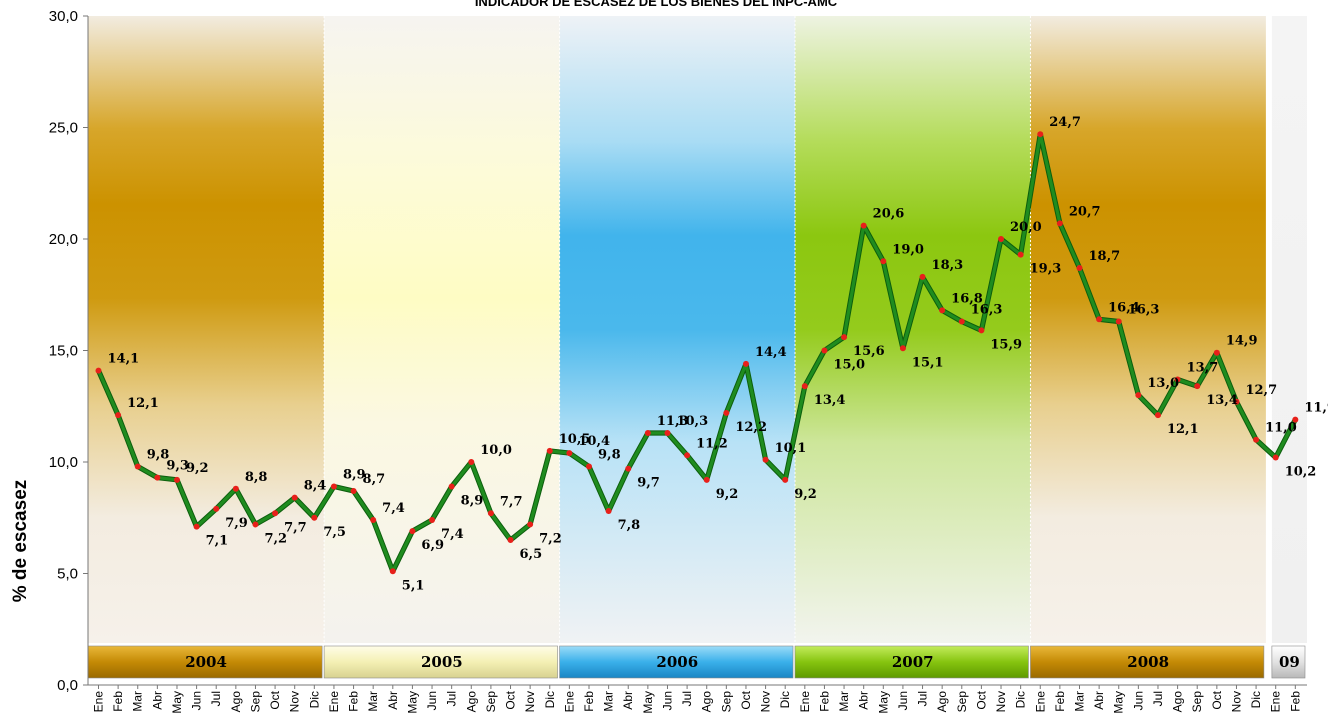 This screenshot has width=1328, height=728. I want to click on year-strip-2006, so click(676, 662).